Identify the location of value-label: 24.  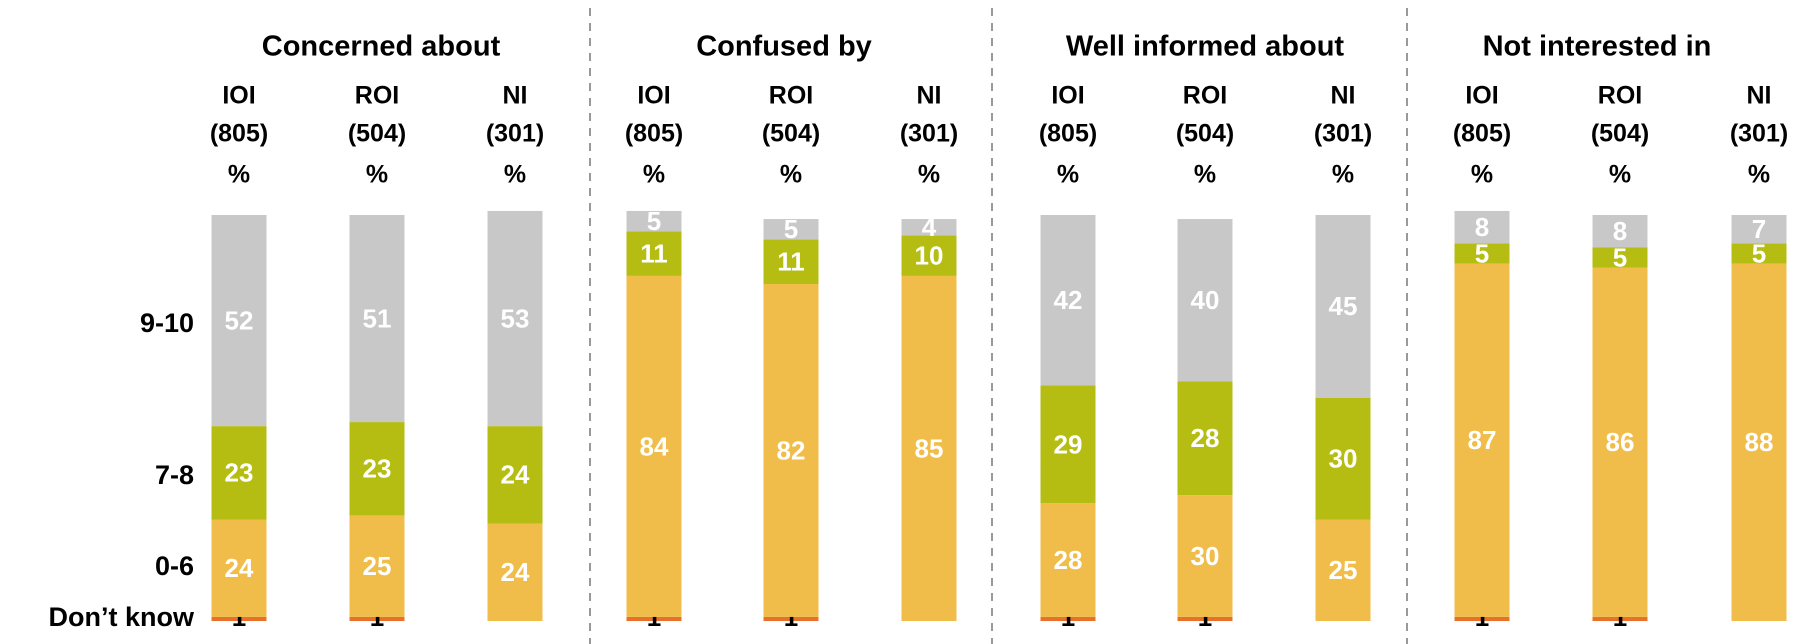
(515, 475).